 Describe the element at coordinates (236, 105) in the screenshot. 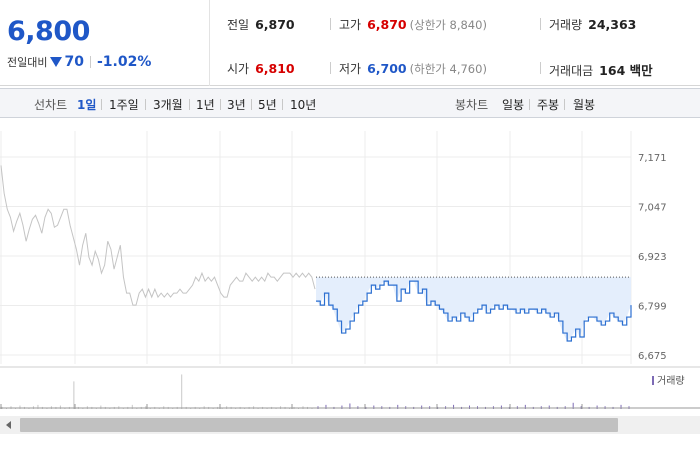

I see `period-3y: 3년` at that location.